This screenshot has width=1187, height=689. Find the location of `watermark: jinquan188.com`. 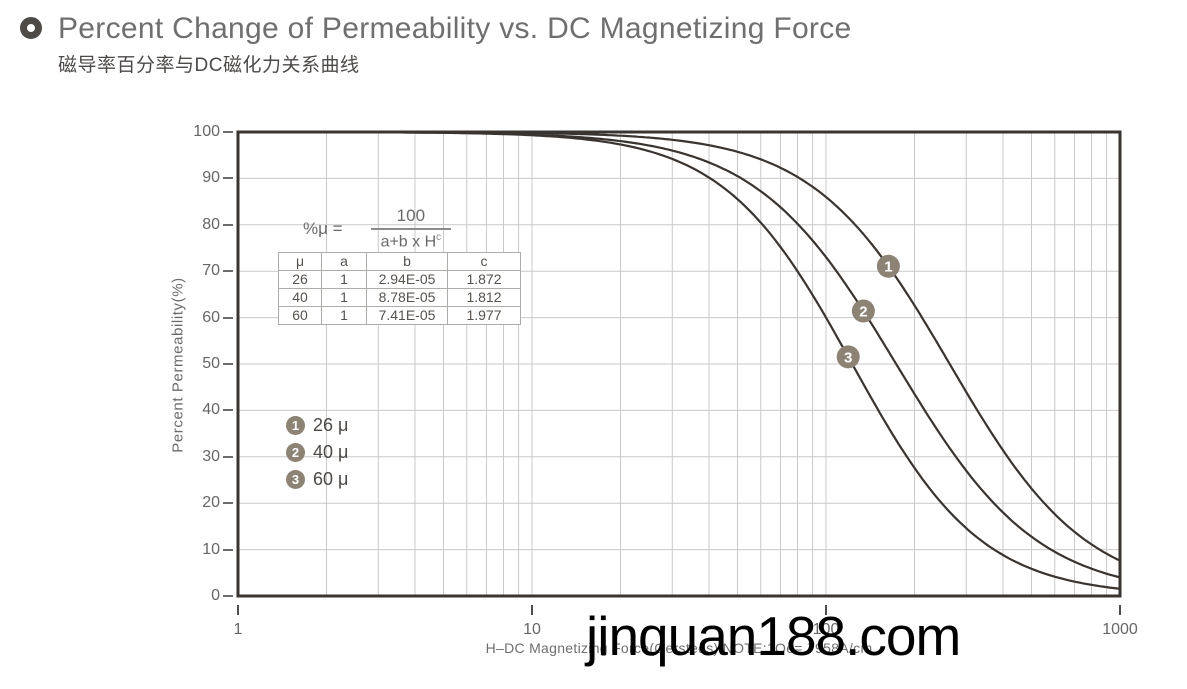

watermark: jinquan188.com is located at coordinates (773, 636).